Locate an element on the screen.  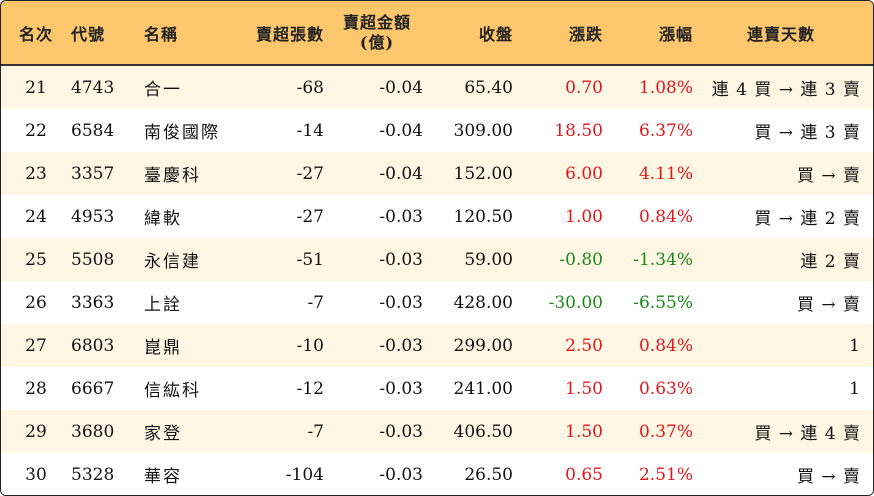
cell-change: -30.00 is located at coordinates (575, 302).